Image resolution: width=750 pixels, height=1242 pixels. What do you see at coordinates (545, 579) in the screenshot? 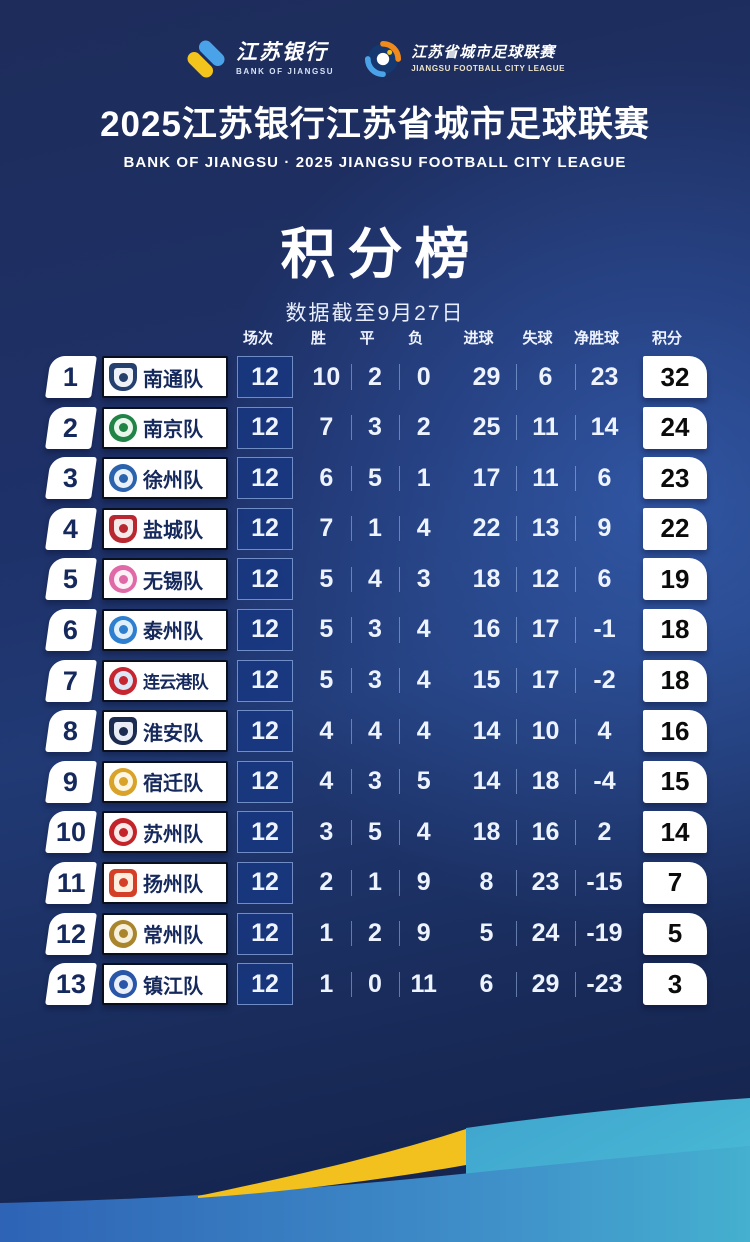
I see `goals-against-cell: 12` at bounding box center [545, 579].